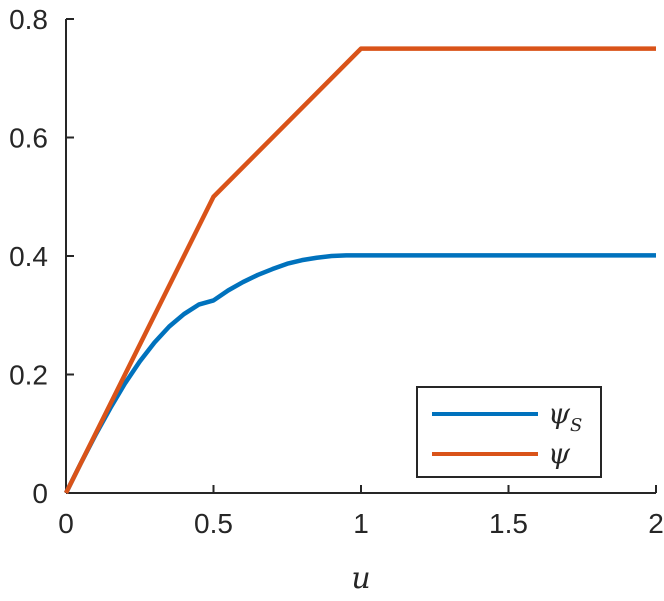 The image size is (664, 601). I want to click on legend-label-psi: ψ, so click(559, 453).